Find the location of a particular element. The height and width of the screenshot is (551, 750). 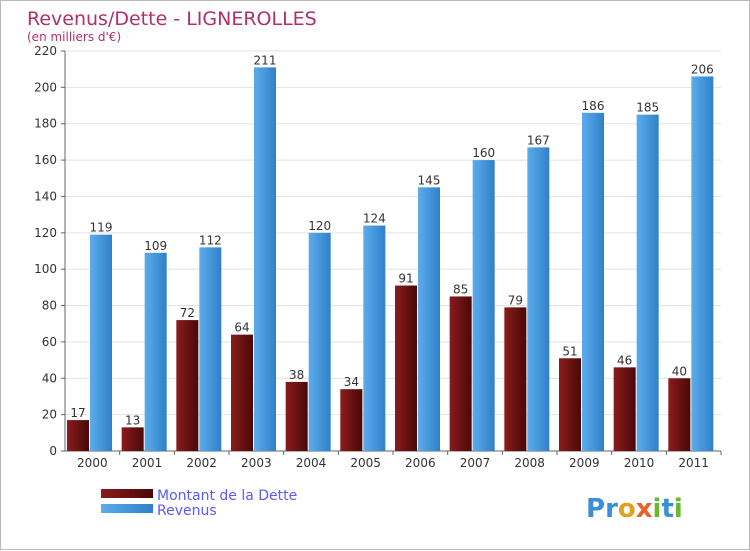

value-label-dette: 40 is located at coordinates (679, 371).